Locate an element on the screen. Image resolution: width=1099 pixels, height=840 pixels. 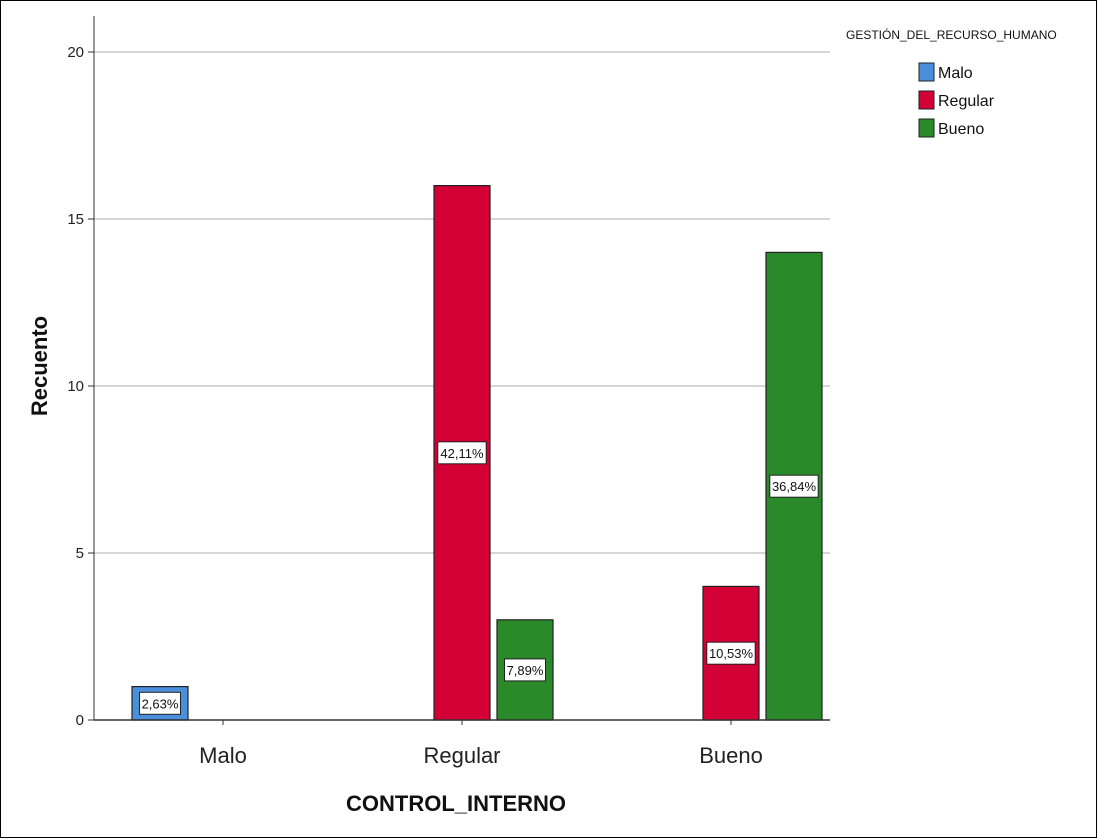
y-axis: 0 5 10 15 20 is located at coordinates (81, 372).